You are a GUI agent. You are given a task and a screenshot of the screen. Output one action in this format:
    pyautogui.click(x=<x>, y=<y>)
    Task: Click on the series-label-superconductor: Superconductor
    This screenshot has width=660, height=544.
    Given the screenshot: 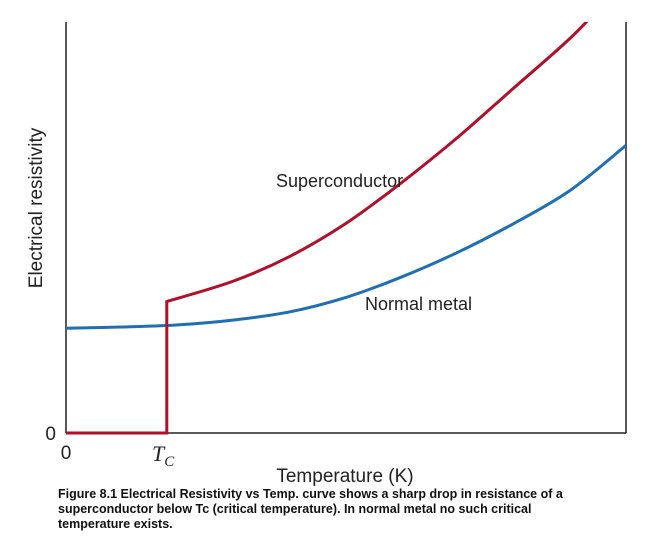 What is the action you would take?
    pyautogui.click(x=339, y=181)
    